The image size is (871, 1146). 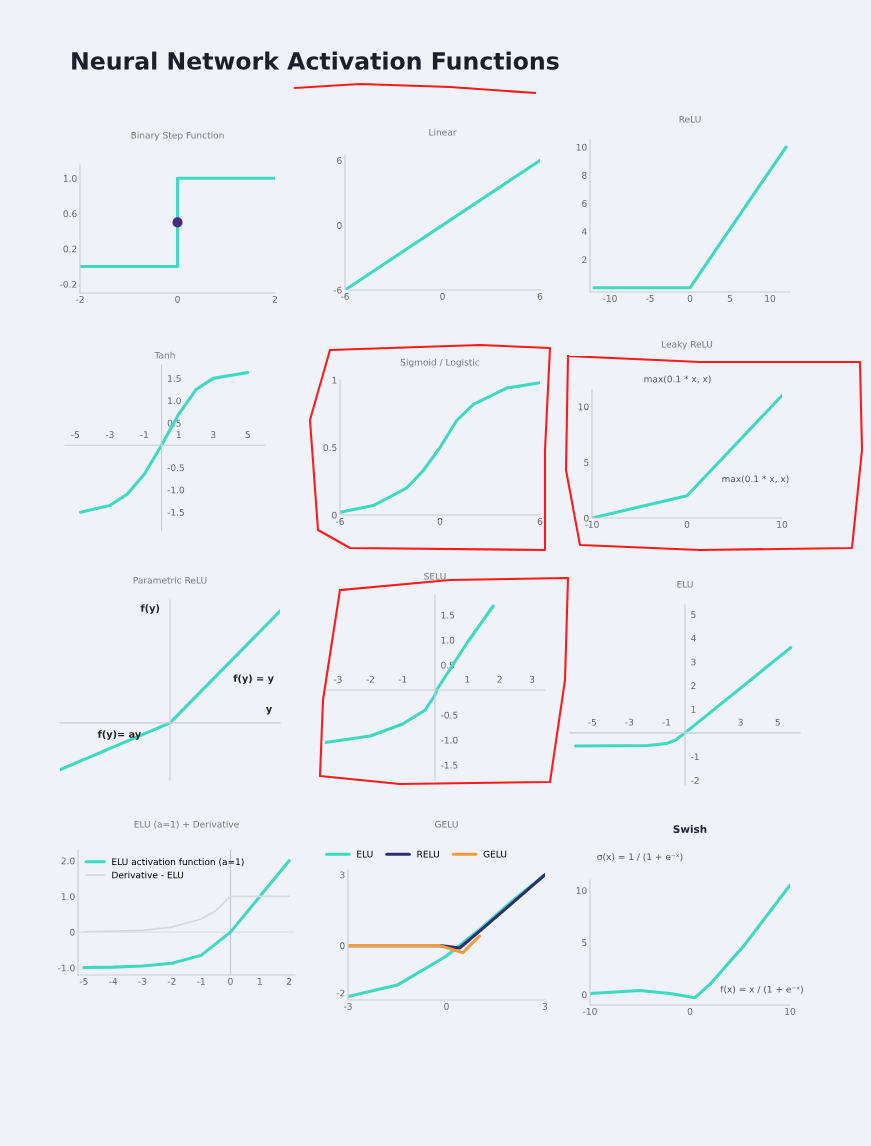 I want to click on legend-label: ELU, so click(x=365, y=854).